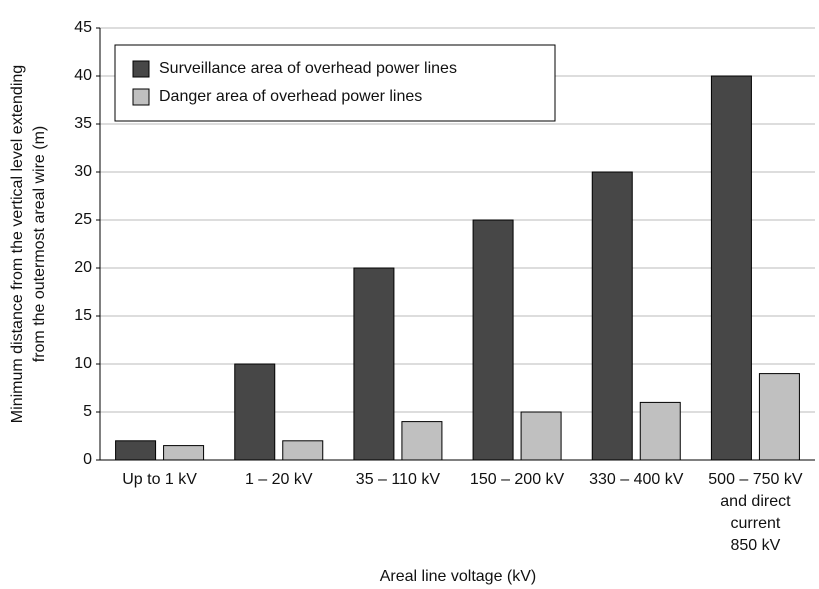 This screenshot has width=819, height=589. I want to click on x-tick-label: Up to 1 kV, so click(159, 479).